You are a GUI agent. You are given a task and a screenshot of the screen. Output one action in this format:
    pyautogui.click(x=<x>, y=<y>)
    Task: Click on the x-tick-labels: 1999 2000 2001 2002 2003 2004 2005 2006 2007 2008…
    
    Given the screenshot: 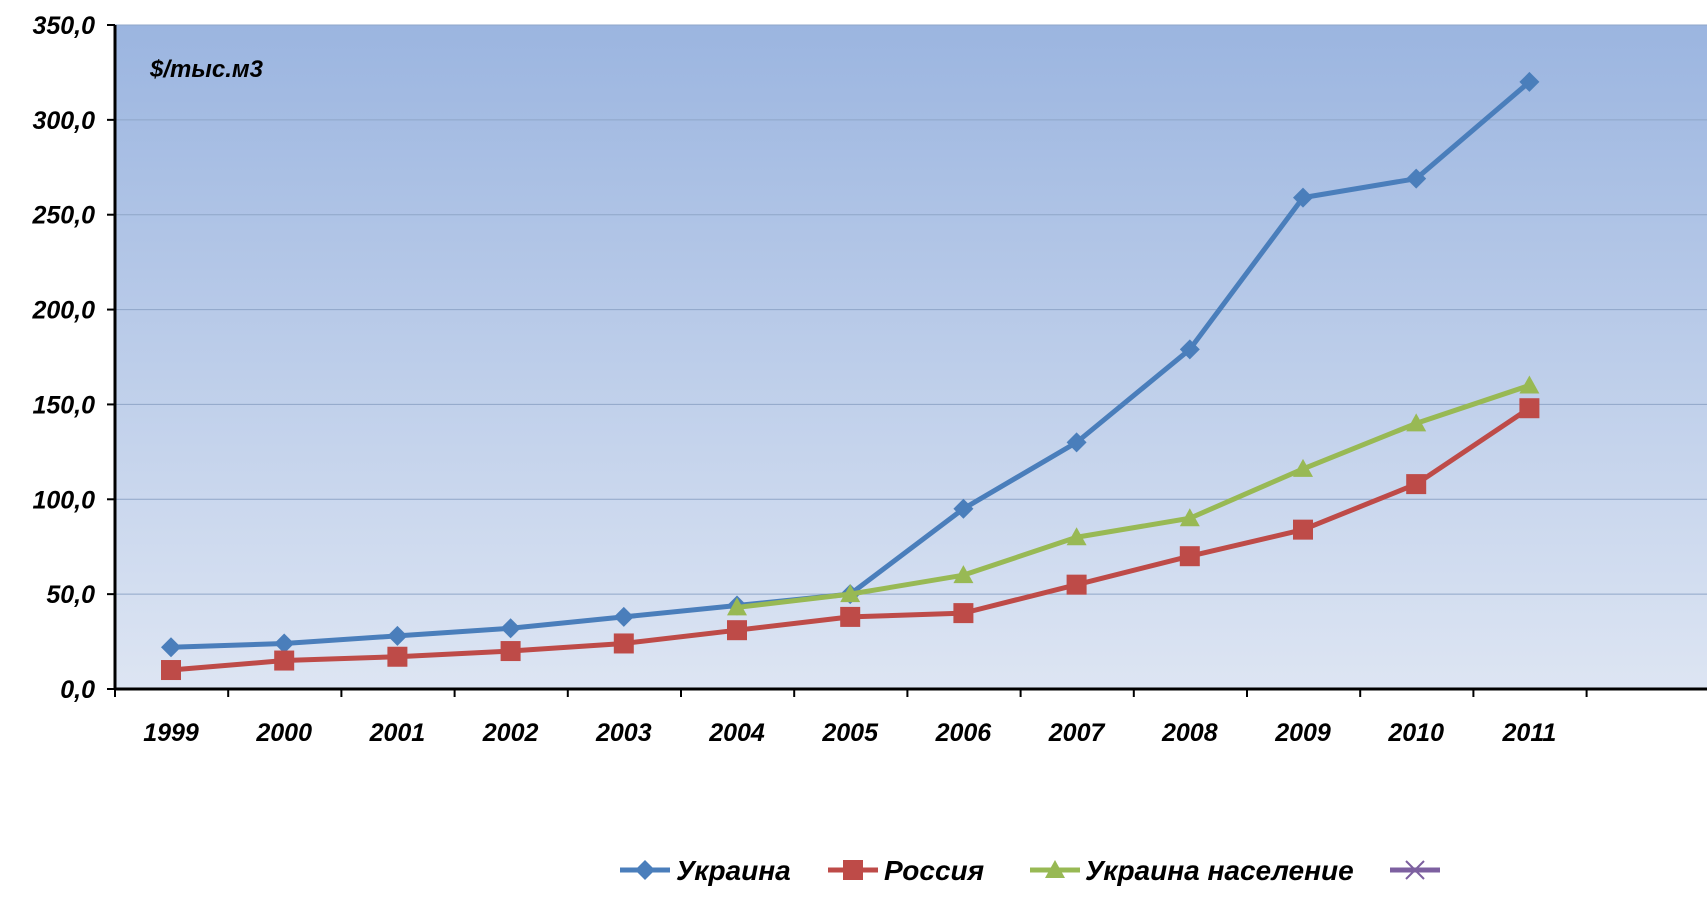 What is the action you would take?
    pyautogui.click(x=849, y=733)
    